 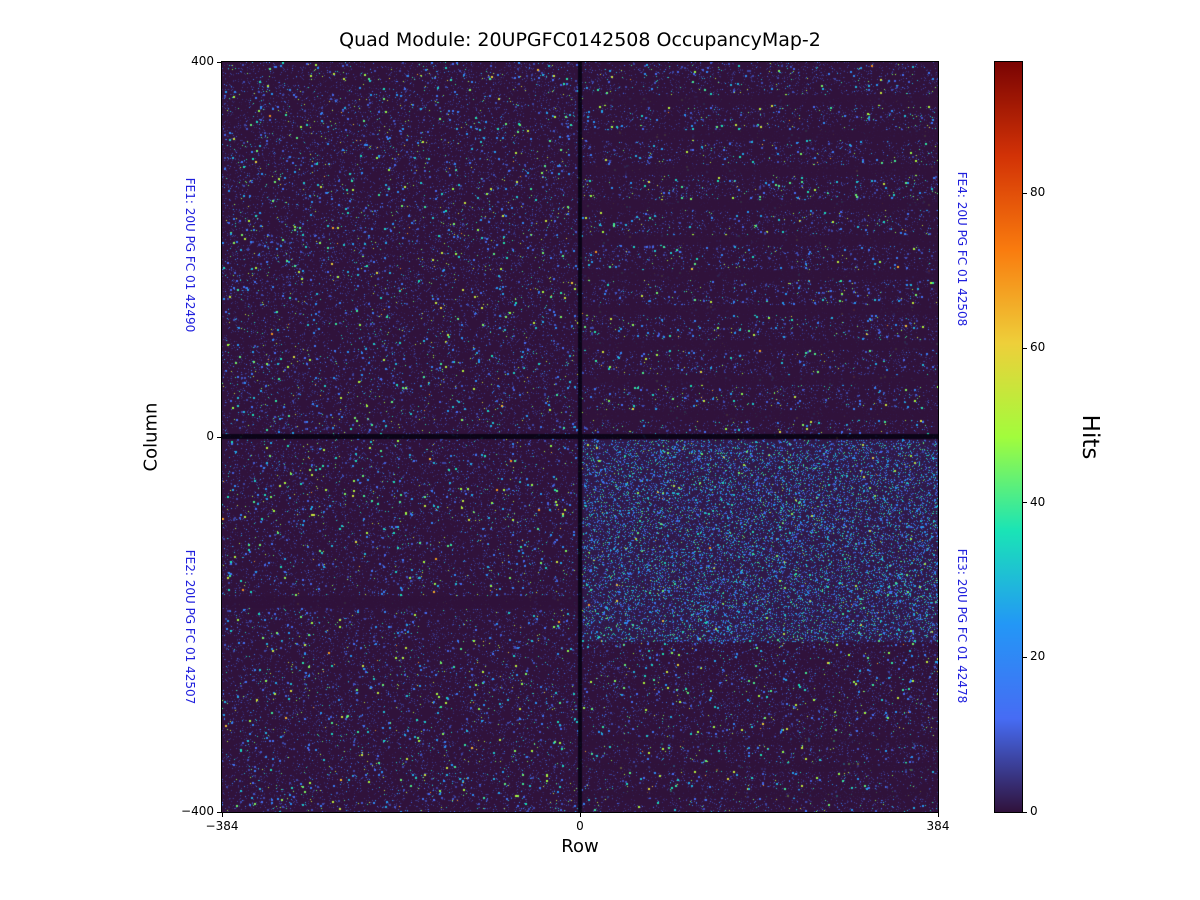 I want to click on fe1-serial-label: FE1: 20U PG FC 01 42490, so click(x=190, y=255).